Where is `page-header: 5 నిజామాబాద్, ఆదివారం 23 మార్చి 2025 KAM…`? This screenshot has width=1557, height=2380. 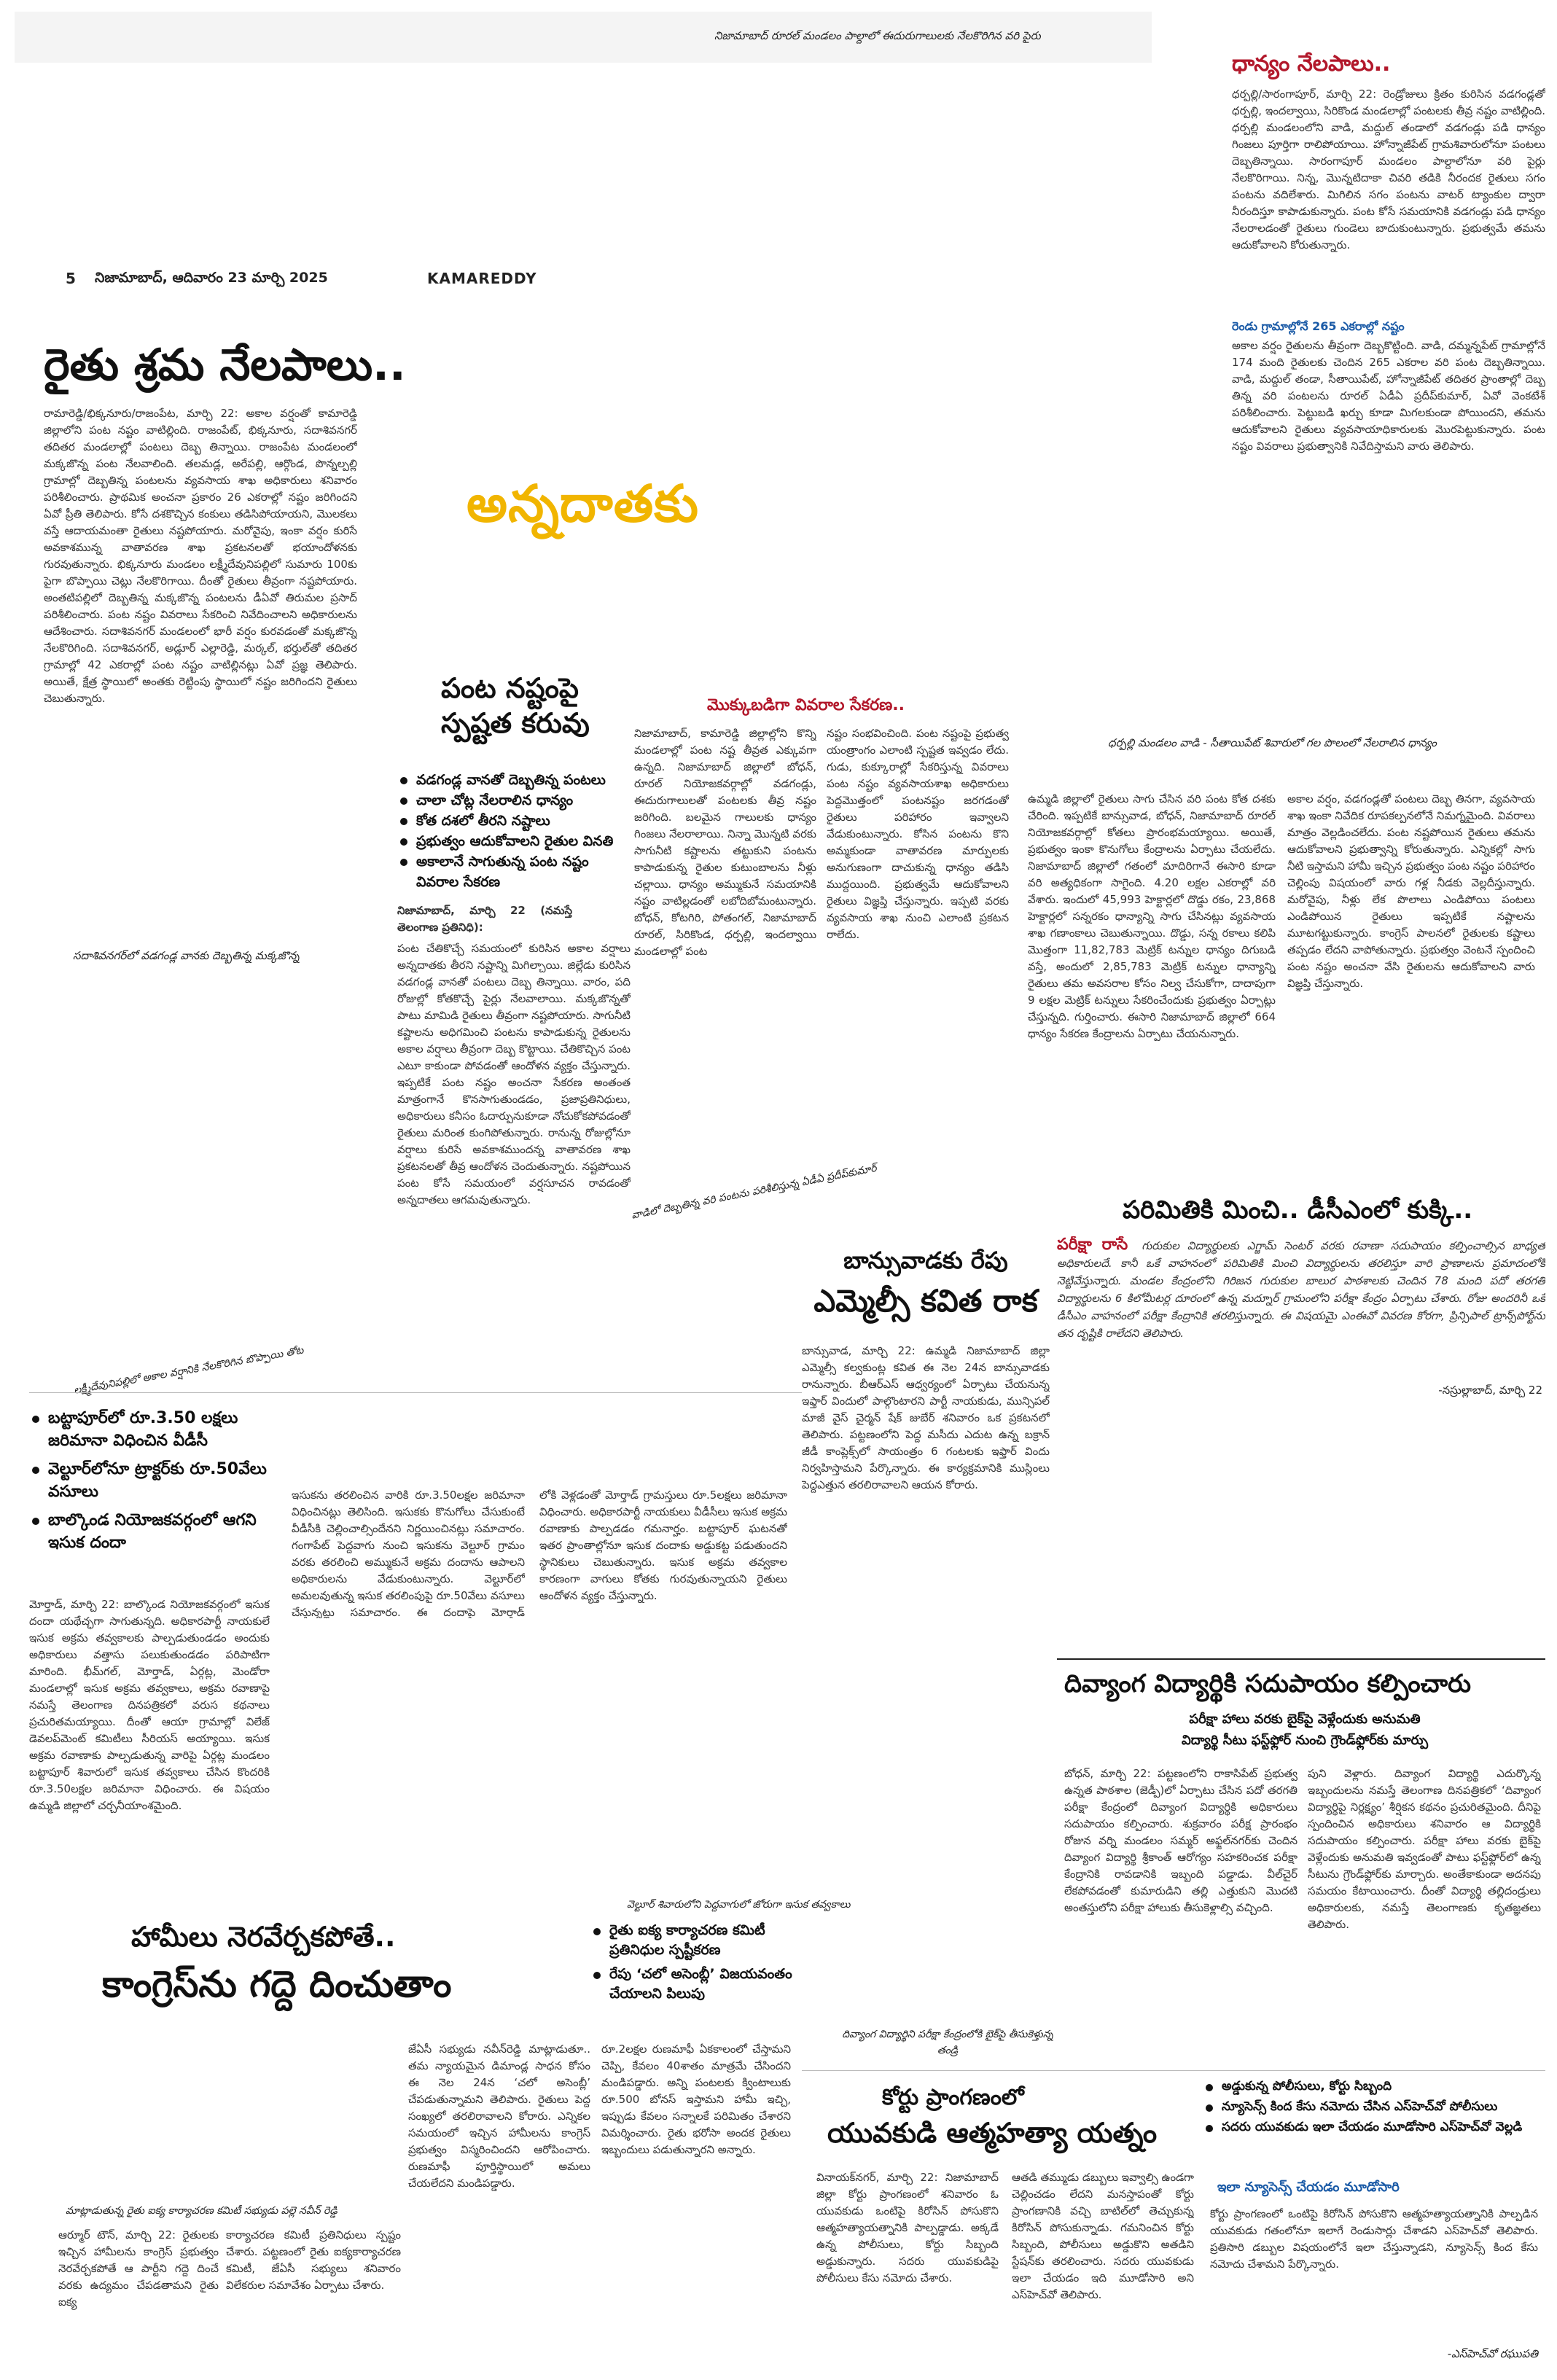
page-header: 5 నిజామాబాద్, ఆదివారం 23 మార్చి 2025 KAM… is located at coordinates (634, 279).